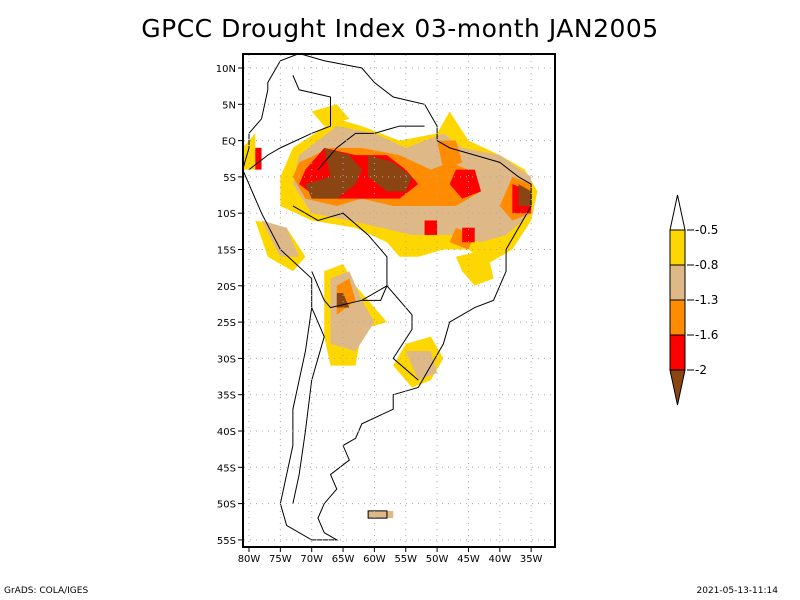 This screenshot has height=600, width=800. What do you see at coordinates (226, 359) in the screenshot?
I see `lat-tick-label: 30S` at bounding box center [226, 359].